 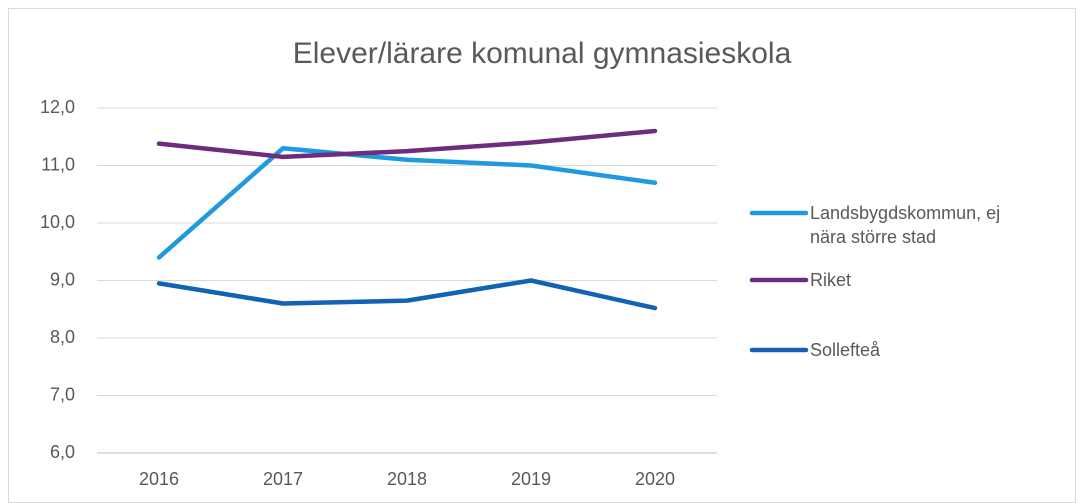 I want to click on y-tick-label: 11,0, so click(x=58, y=164).